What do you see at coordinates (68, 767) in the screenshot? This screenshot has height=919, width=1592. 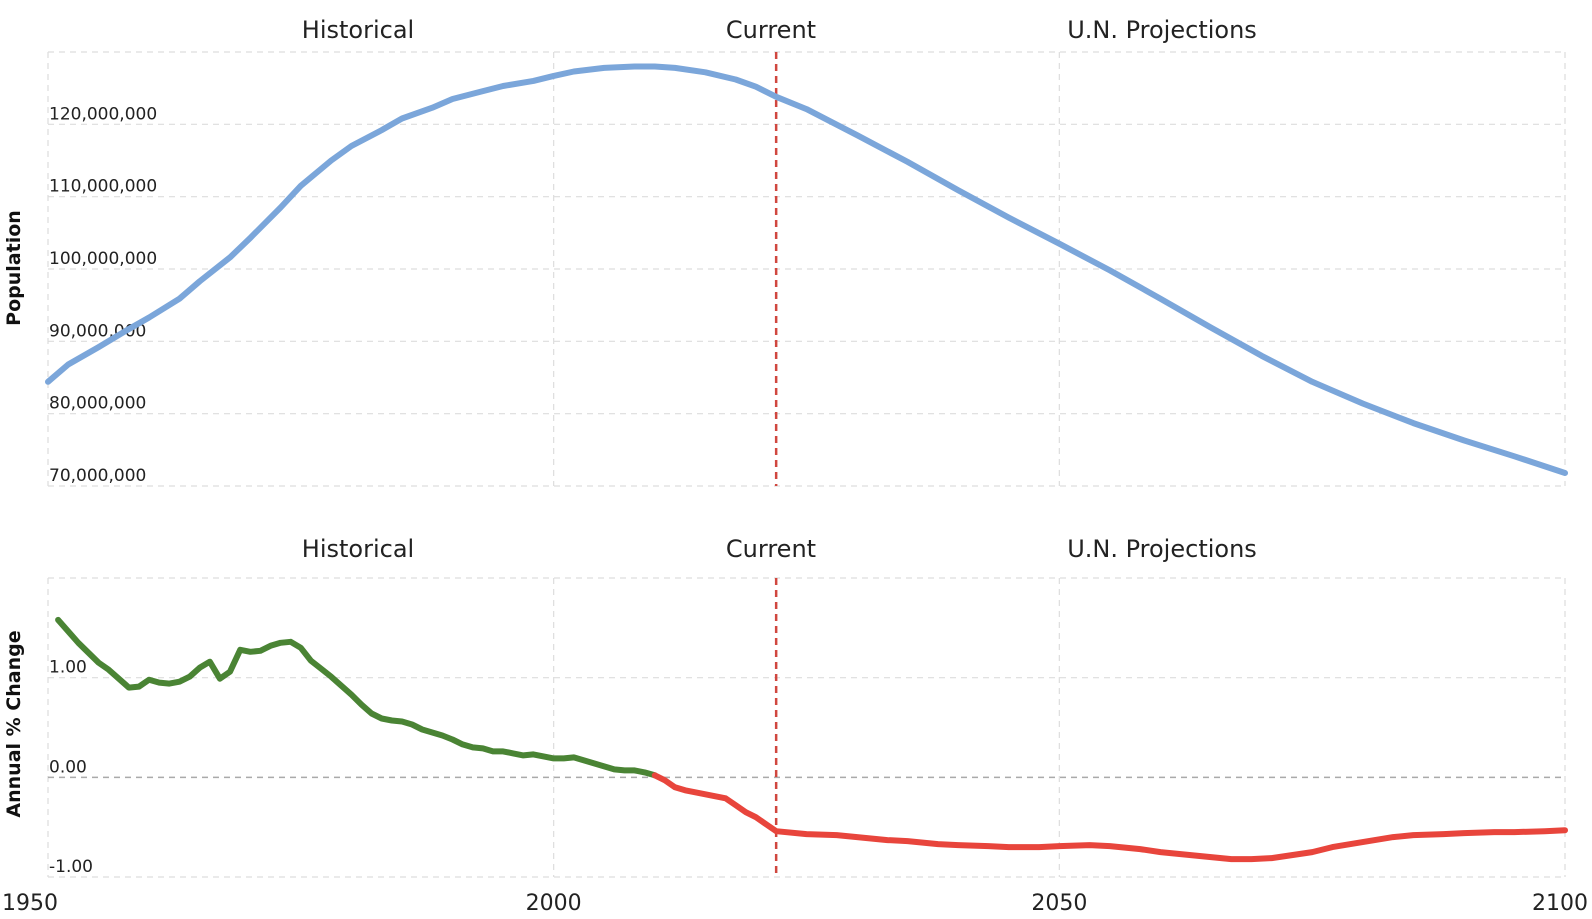 I see `y-tick-label: 0.00` at bounding box center [68, 767].